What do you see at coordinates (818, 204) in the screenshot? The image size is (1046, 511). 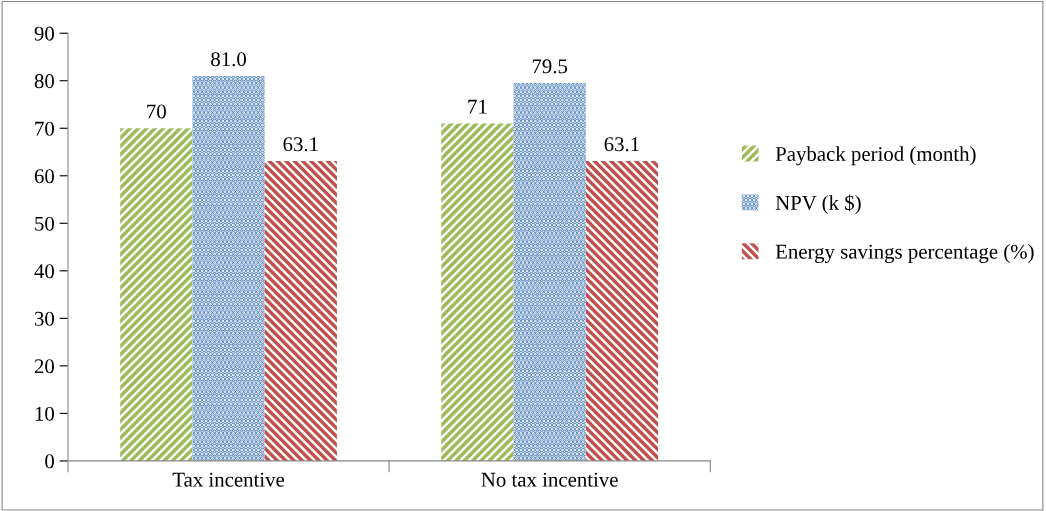 I see `legend-label: NPV (k $)` at bounding box center [818, 204].